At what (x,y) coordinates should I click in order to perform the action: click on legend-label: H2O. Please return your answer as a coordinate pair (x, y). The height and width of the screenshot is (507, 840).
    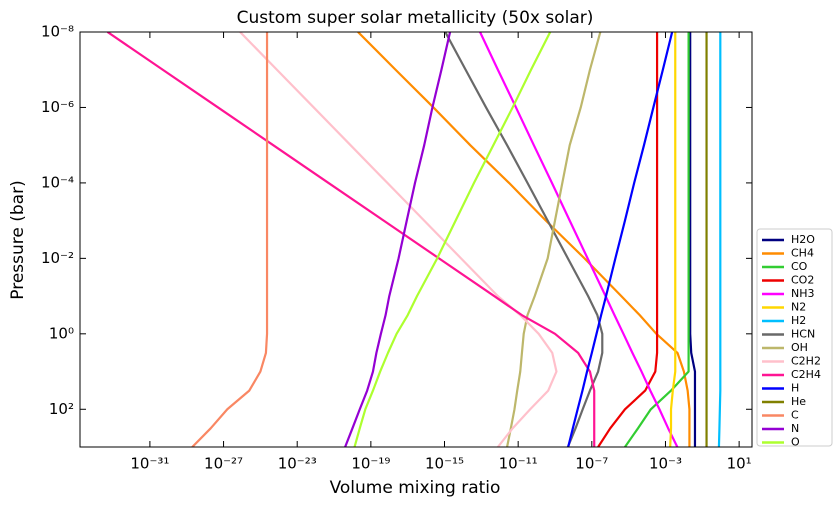
    Looking at the image, I should click on (803, 239).